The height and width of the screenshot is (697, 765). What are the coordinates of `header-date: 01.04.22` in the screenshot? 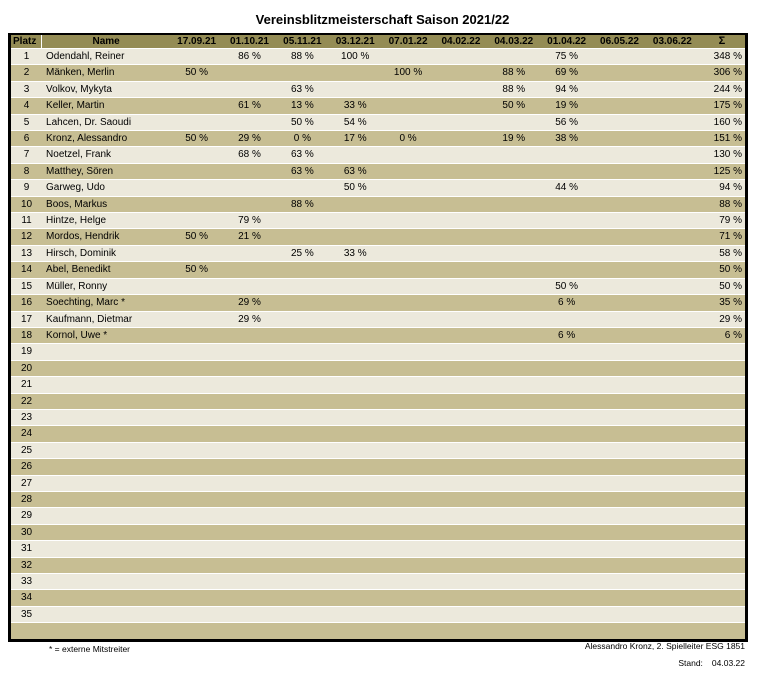 It's located at (567, 42).